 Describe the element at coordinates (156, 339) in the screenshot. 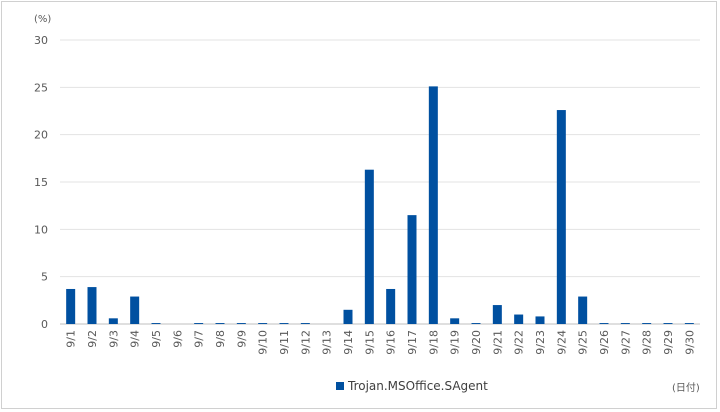

I see `x-tick-label: 9/5` at that location.